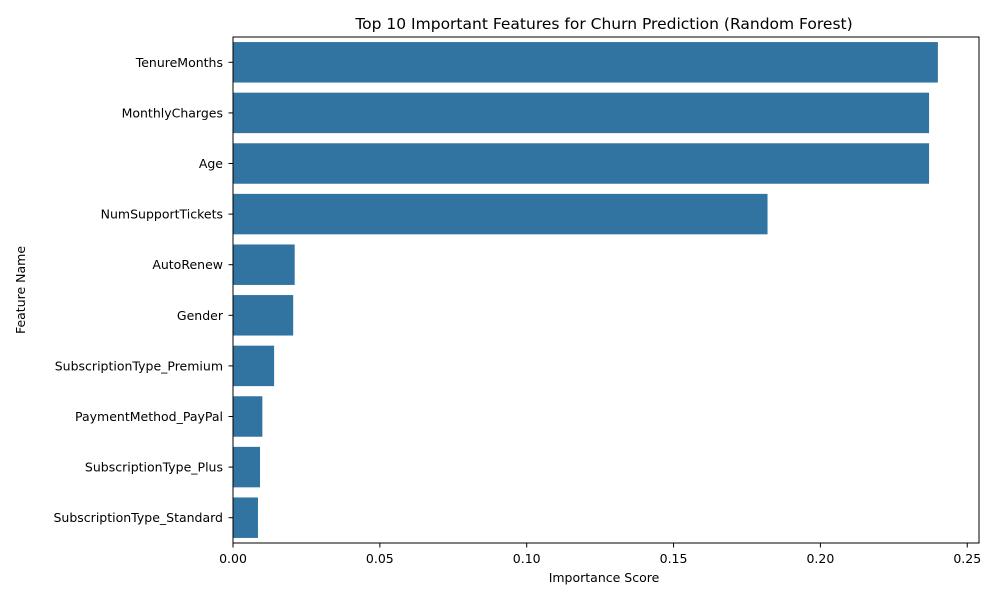 This screenshot has height=600, width=1000. What do you see at coordinates (172, 112) in the screenshot?
I see `y-tick-label: MonthlyCharges` at bounding box center [172, 112].